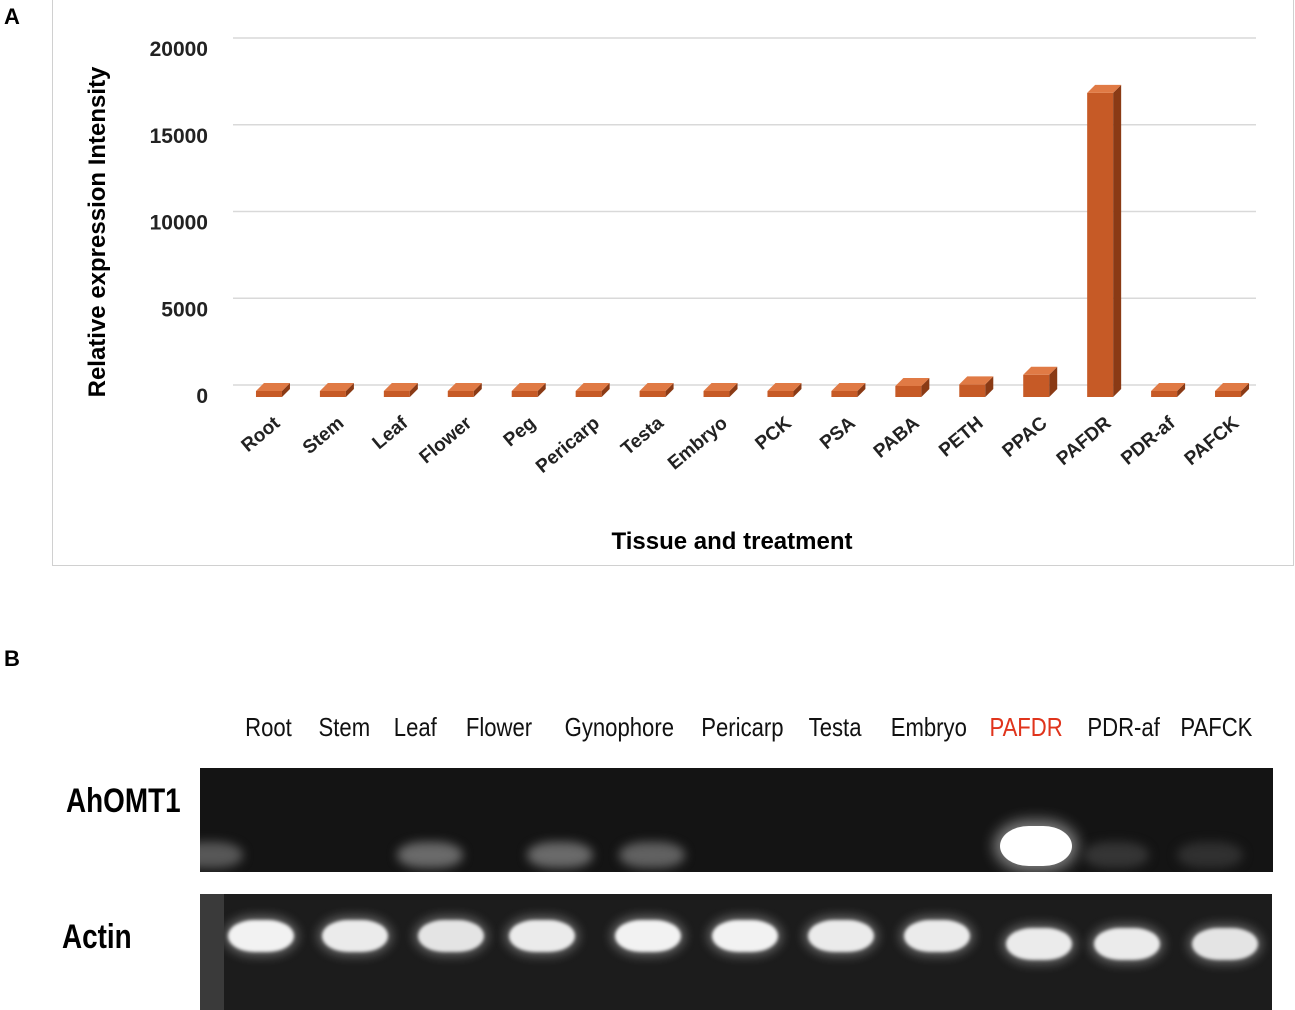  Describe the element at coordinates (184, 309) in the screenshot. I see `y-tick-label: 5000` at that location.